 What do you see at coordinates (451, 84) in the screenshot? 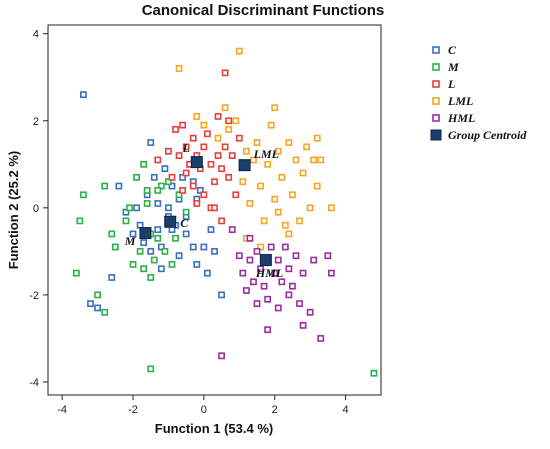
I see `legend-label-l: L` at bounding box center [451, 84].